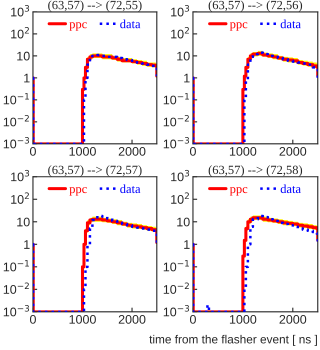 Image resolution: width=320 pixels, height=350 pixels. Describe the element at coordinates (255, 171) in the screenshot. I see `chart-title: (63,57) --> (72,58)` at that location.